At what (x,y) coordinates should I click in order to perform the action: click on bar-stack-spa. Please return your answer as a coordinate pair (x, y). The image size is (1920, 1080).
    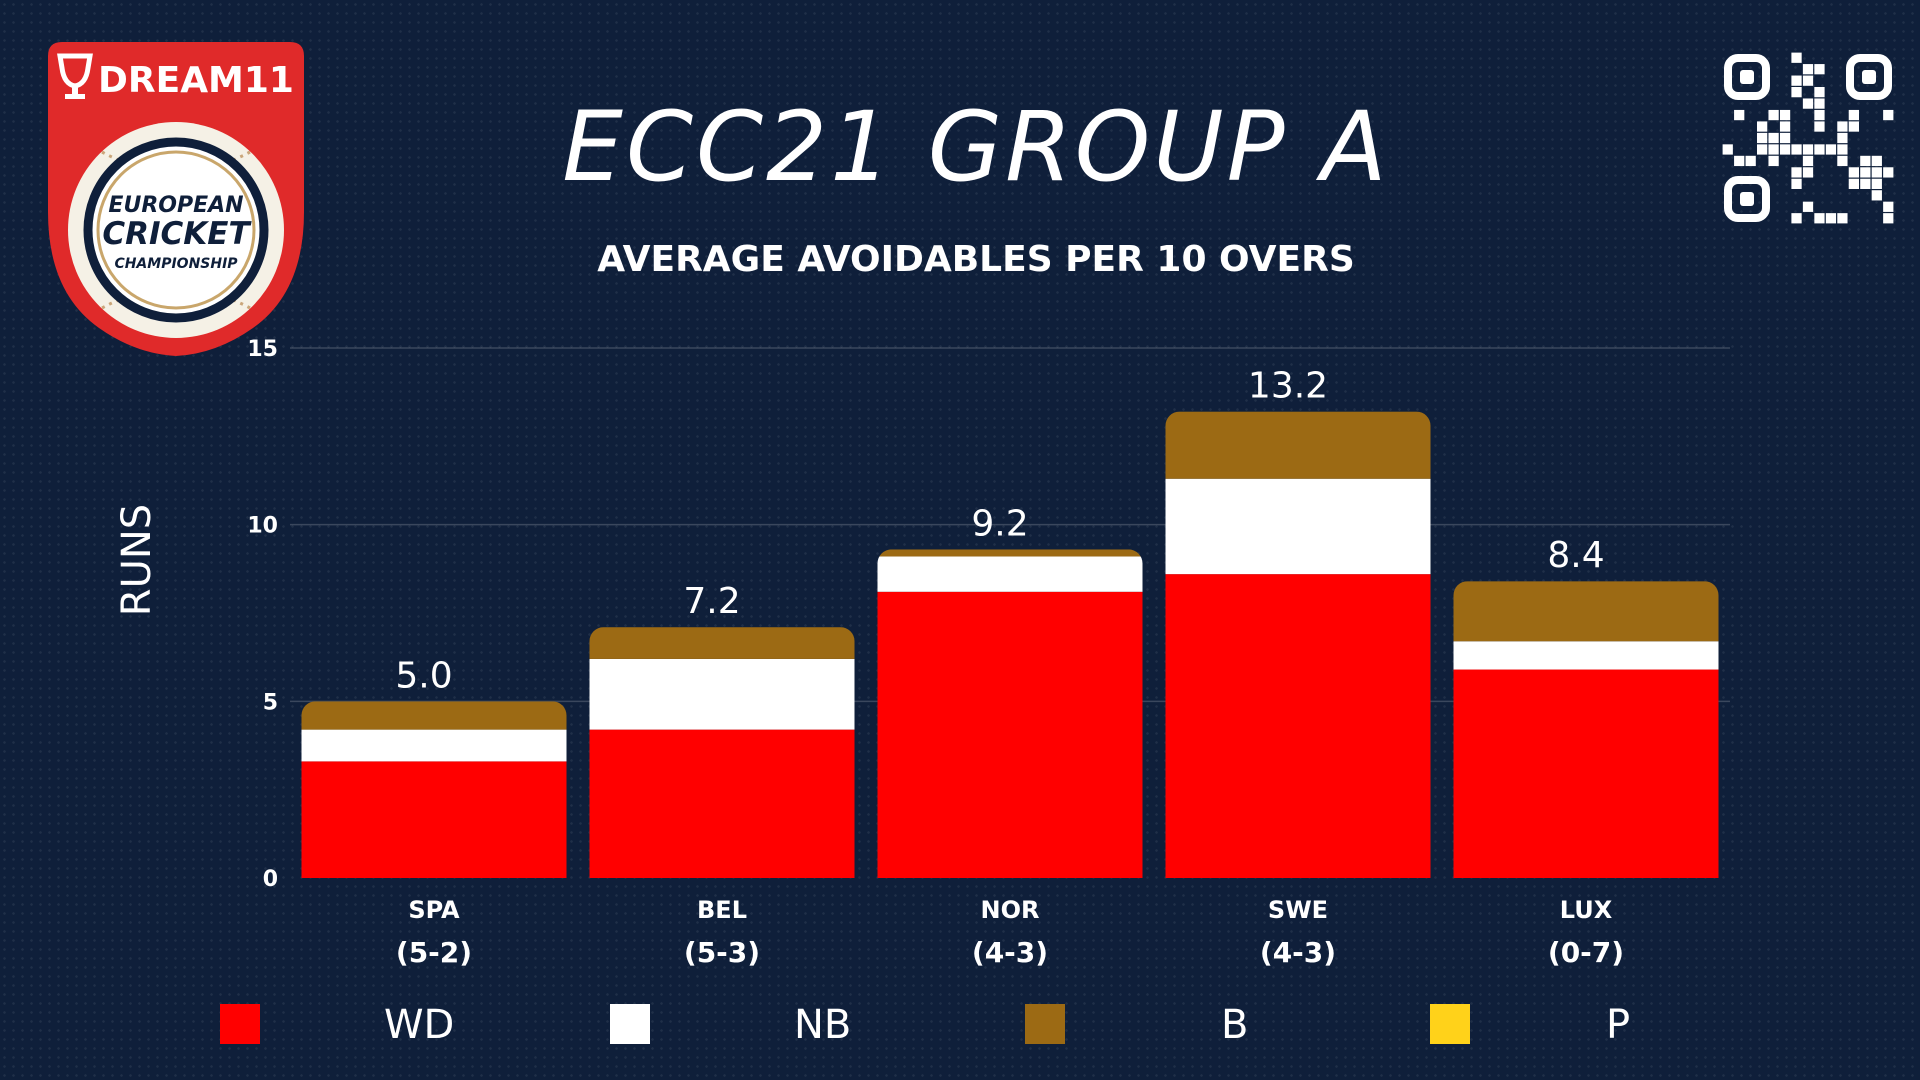
    Looking at the image, I should click on (434, 789).